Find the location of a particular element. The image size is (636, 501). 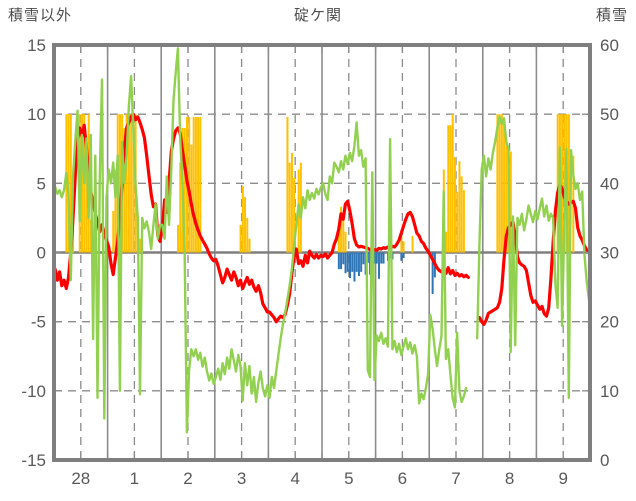

right-tick-label: 30 is located at coordinates (609, 253).